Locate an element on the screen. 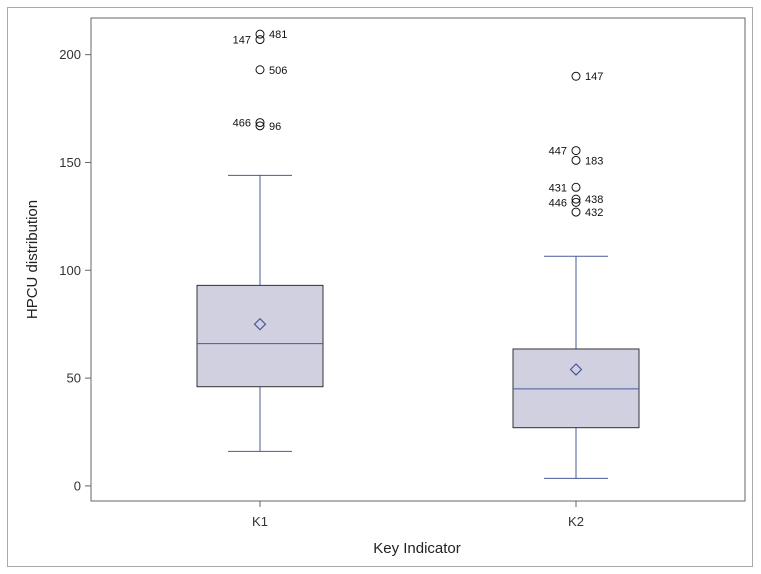 Image resolution: width=761 pixels, height=574 pixels. k1-outlier-label: 481 is located at coordinates (278, 35).